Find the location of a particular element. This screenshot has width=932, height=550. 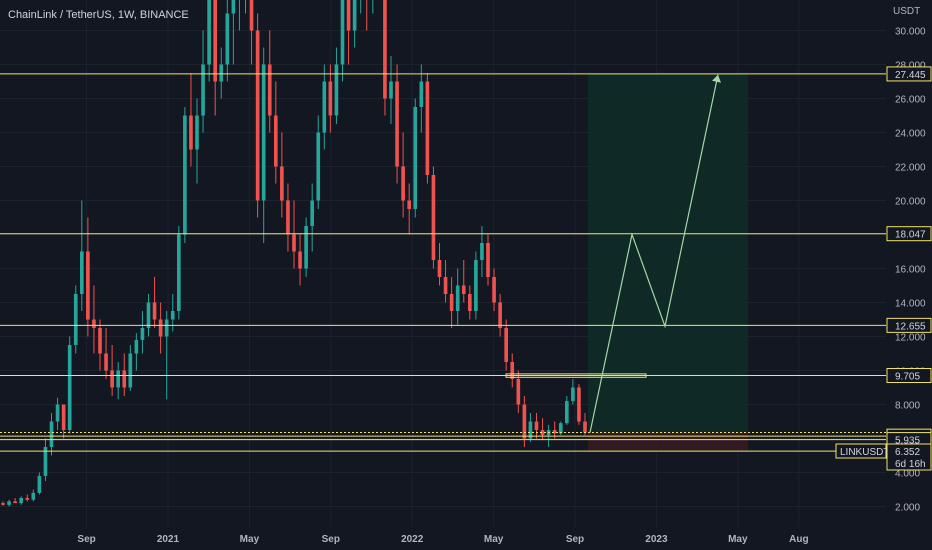

symbol-tag is located at coordinates (861, 451).